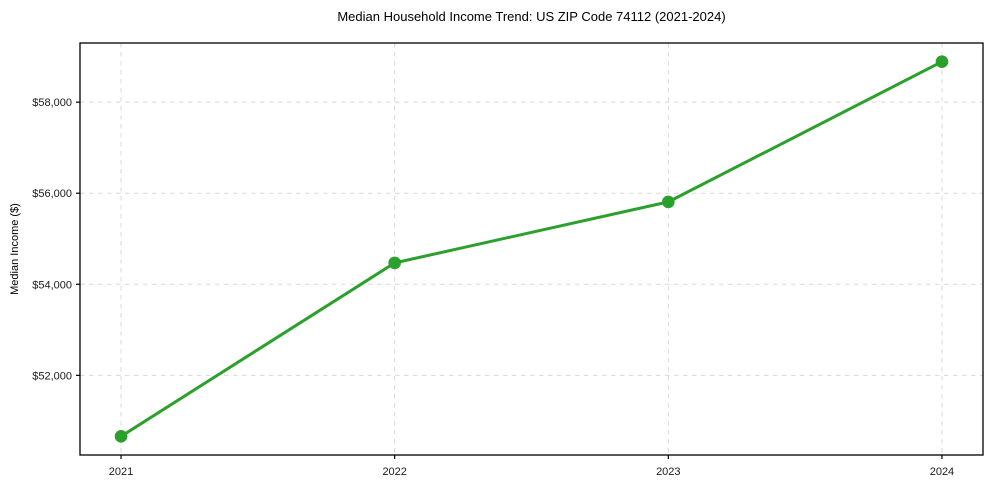  I want to click on y-tick-label: $54,000, so click(52, 285).